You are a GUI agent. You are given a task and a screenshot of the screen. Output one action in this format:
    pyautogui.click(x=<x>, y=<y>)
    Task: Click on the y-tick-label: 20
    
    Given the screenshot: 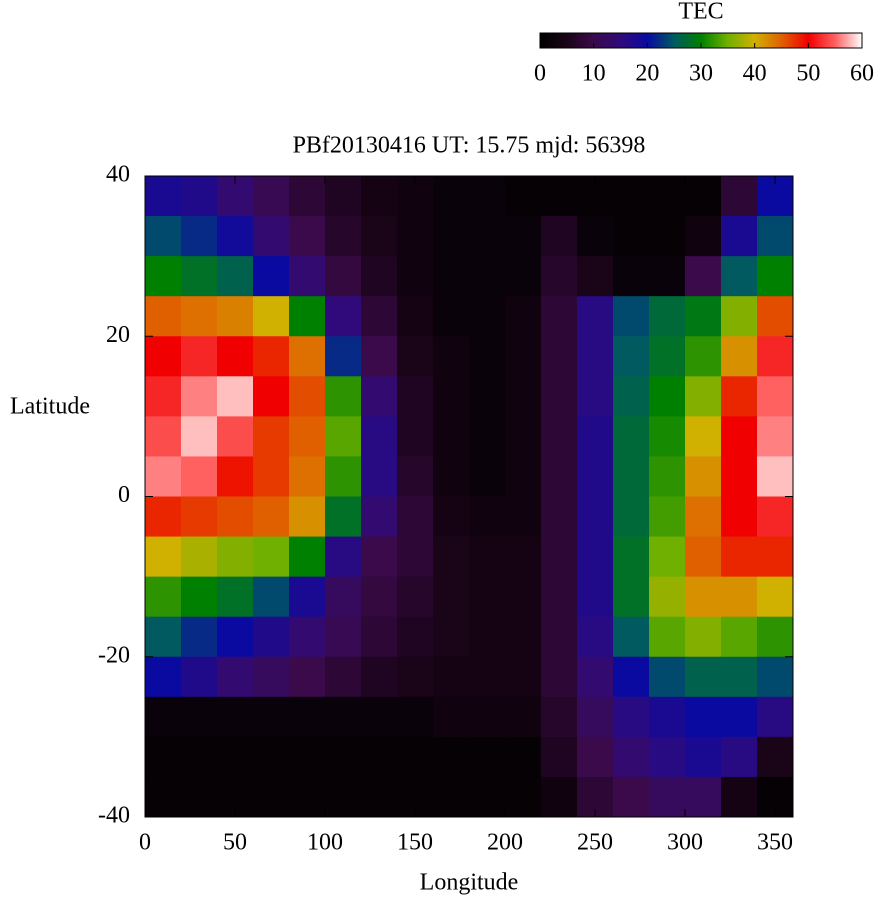 What is the action you would take?
    pyautogui.click(x=118, y=335)
    